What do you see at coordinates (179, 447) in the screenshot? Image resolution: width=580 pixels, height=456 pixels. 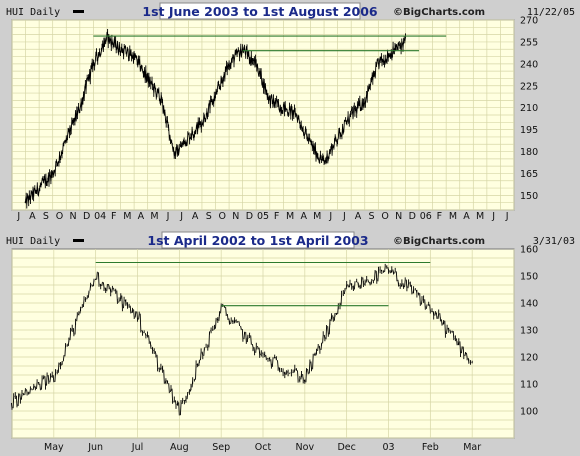 I see `x-tick-label: Aug` at bounding box center [179, 447].